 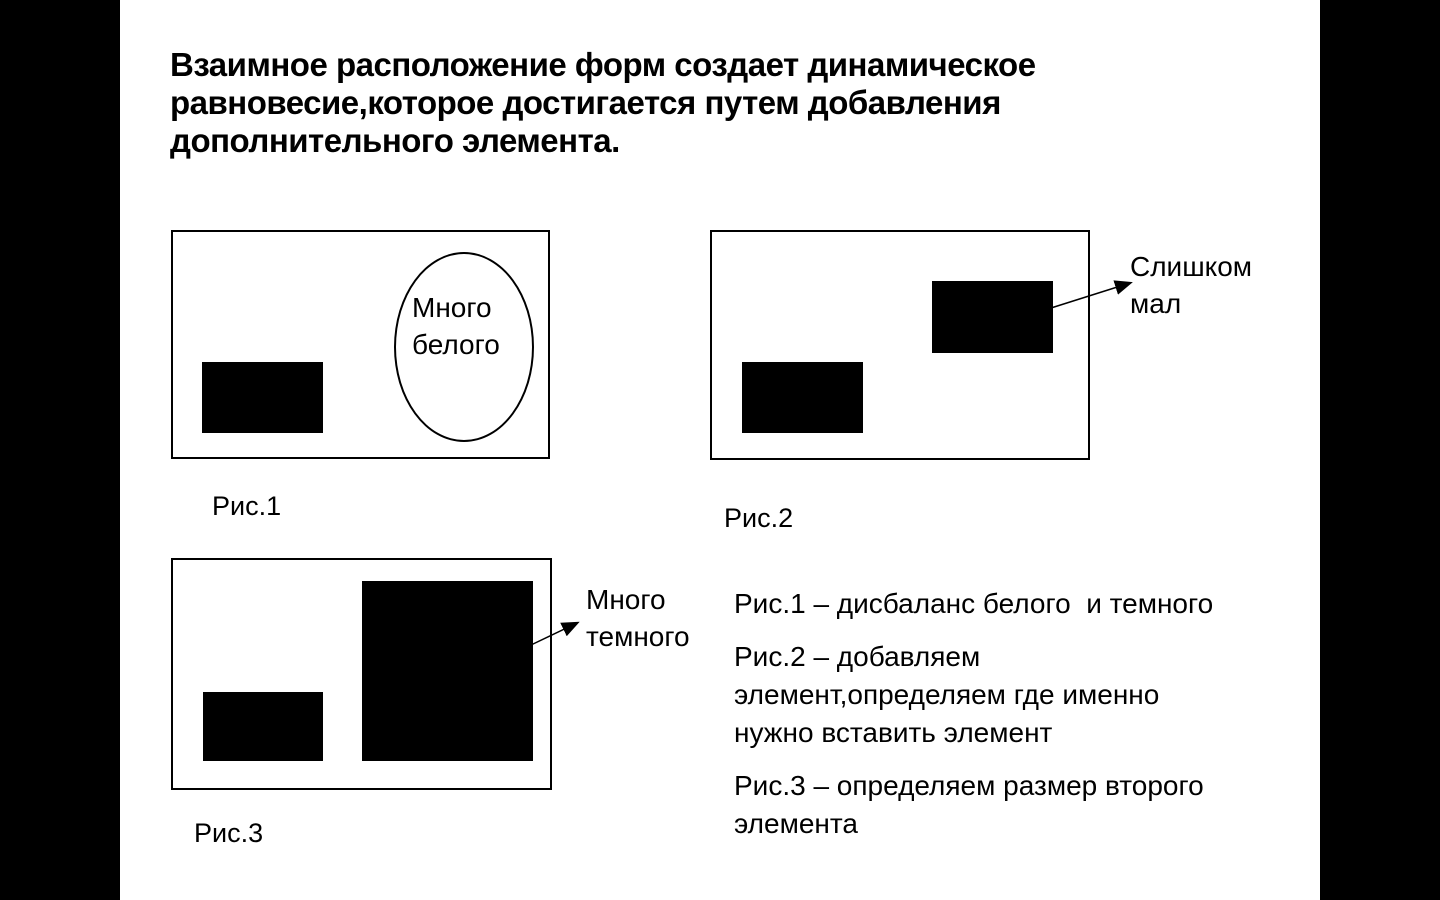 What do you see at coordinates (60, 450) in the screenshot?
I see `letterbox-left` at bounding box center [60, 450].